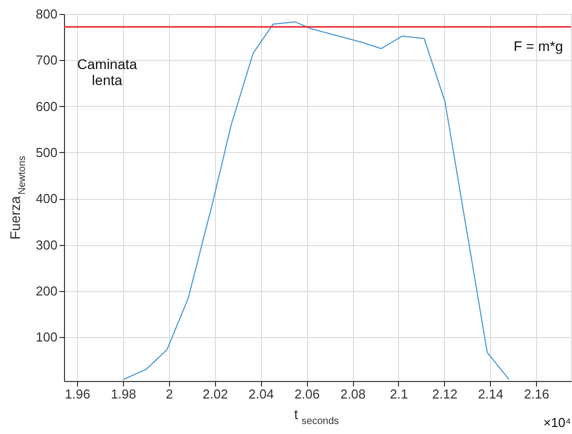 Image resolution: width=572 pixels, height=434 pixels. I want to click on x-tick-label: 2.16, so click(537, 394).